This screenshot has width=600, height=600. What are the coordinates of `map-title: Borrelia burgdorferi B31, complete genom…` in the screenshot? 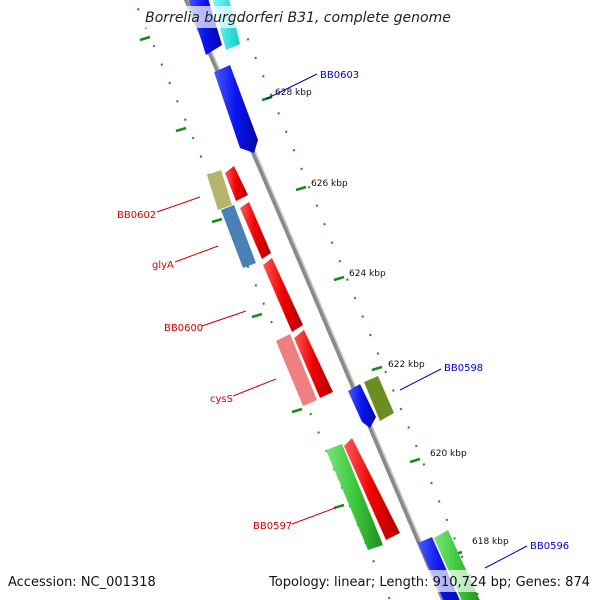 It's located at (298, 18).